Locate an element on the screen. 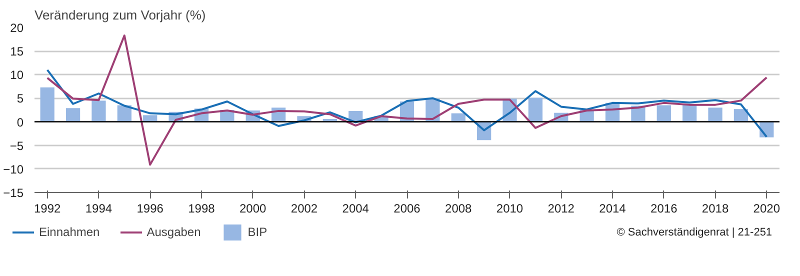 The image size is (800, 276). x-tick-label: 2008 is located at coordinates (458, 209).